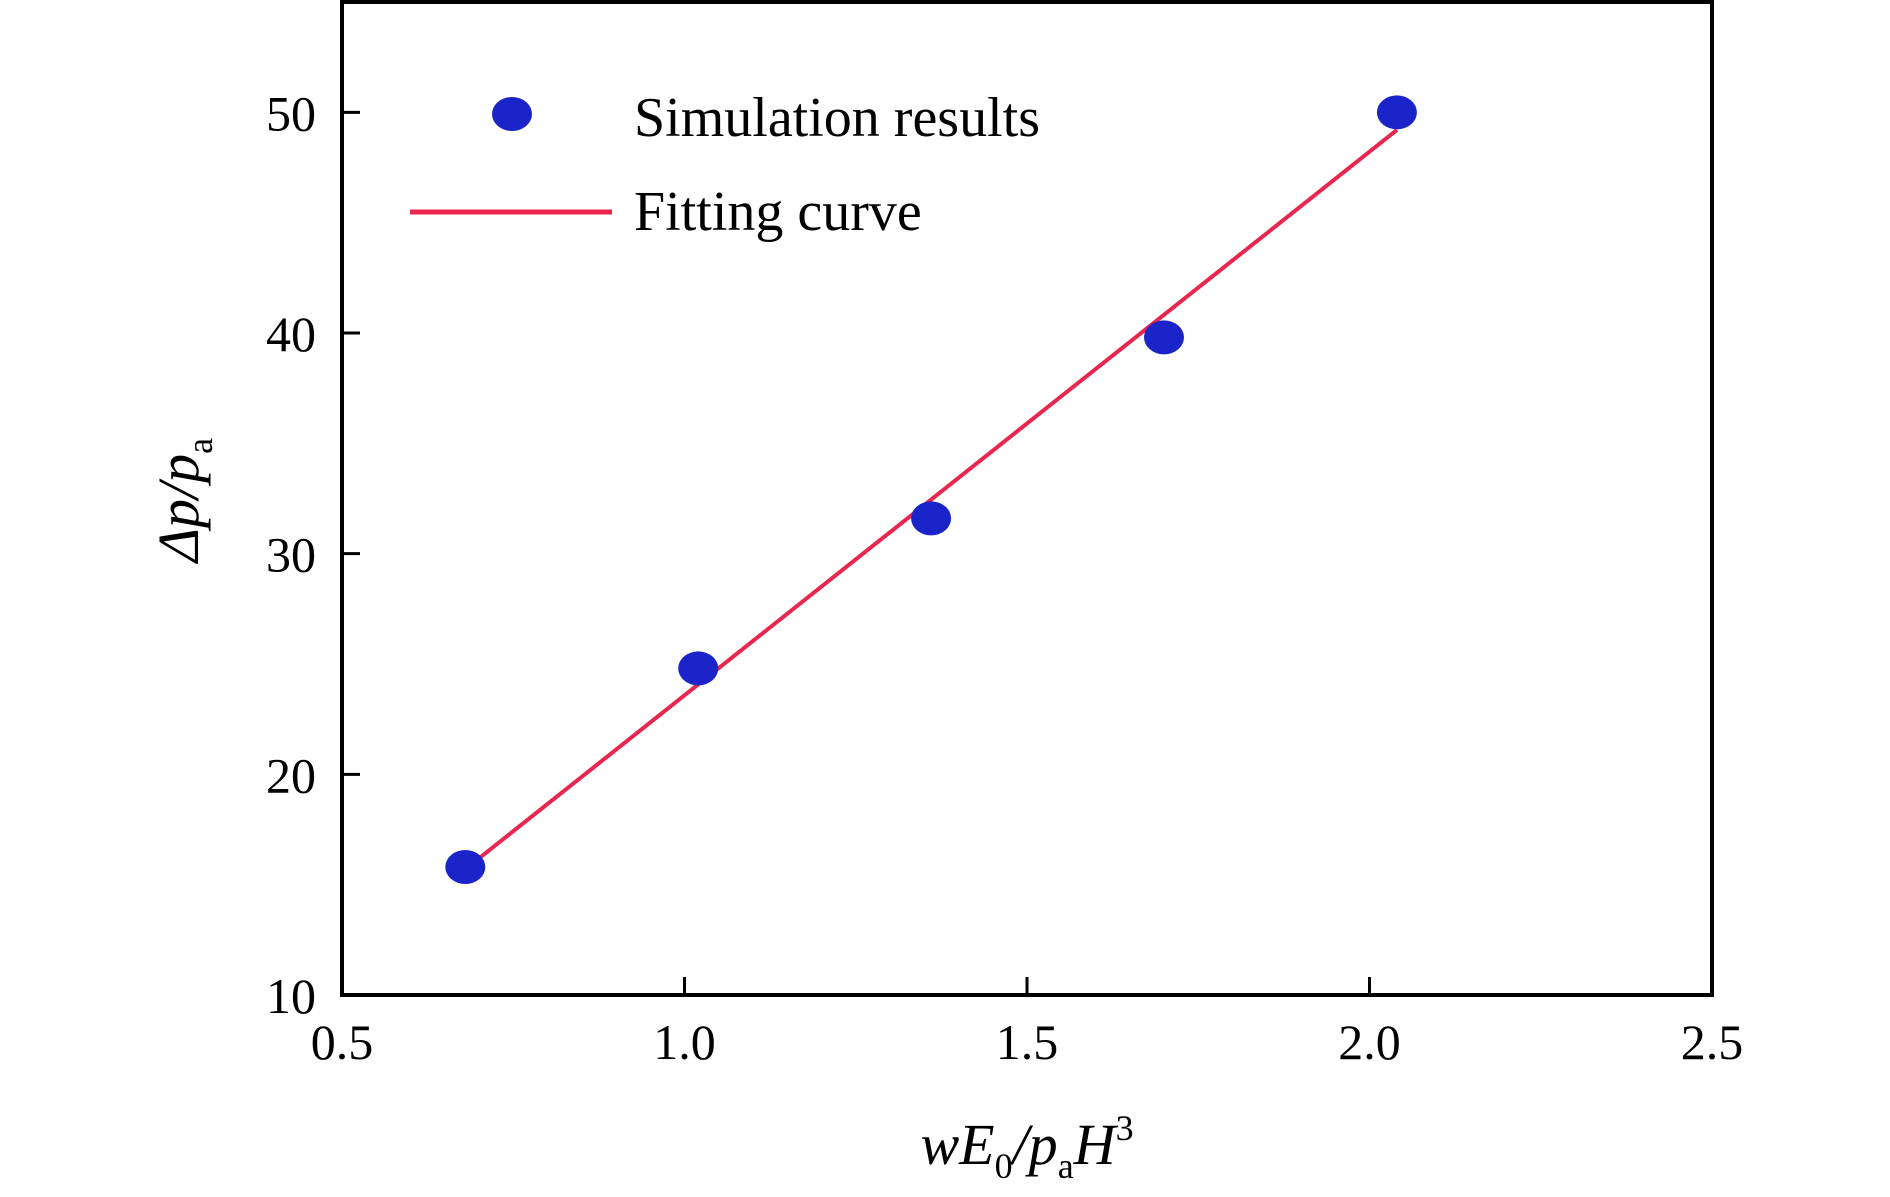  I want to click on y-tick-label-1: 20, so click(291, 775).